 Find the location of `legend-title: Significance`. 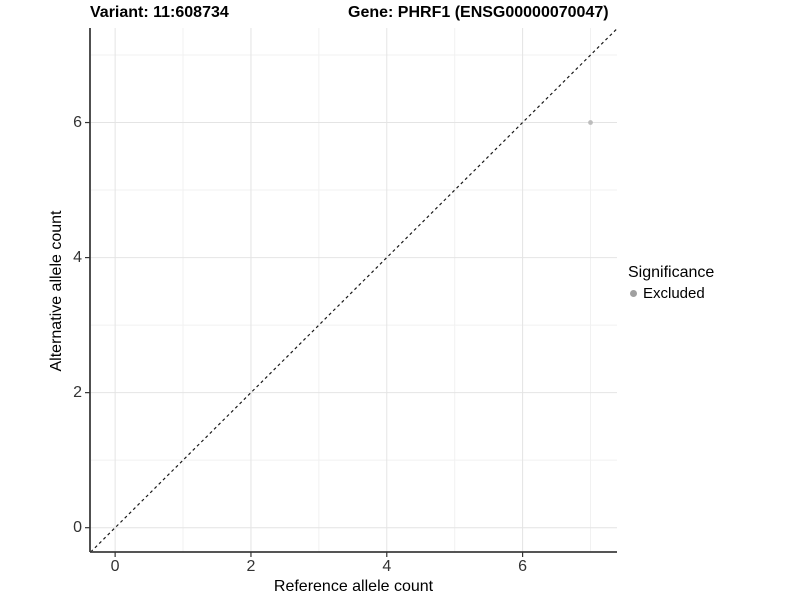

legend-title: Significance is located at coordinates (671, 272).